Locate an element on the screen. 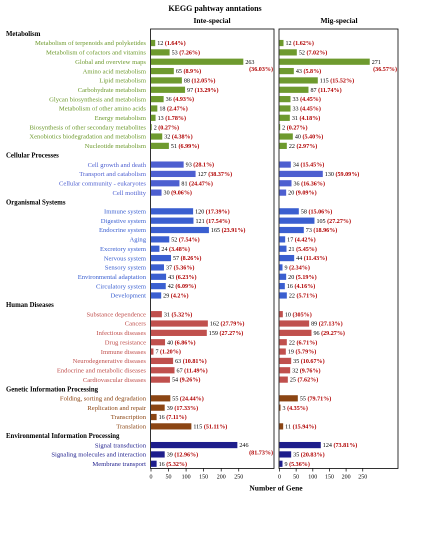  bar-value-label: 16 (4.16%) is located at coordinates (301, 286).